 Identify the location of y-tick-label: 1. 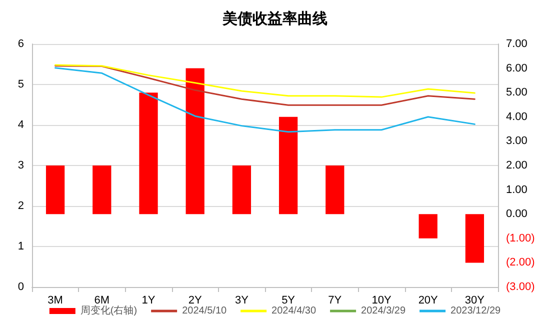
(21, 246).